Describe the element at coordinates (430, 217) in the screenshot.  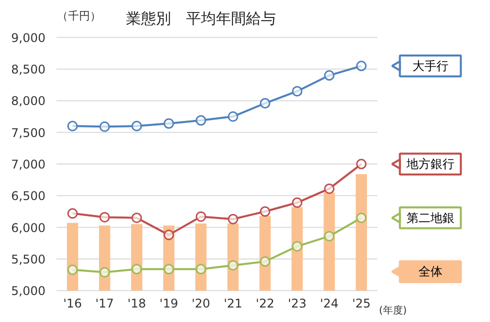
I see `legend-label: 第二地銀` at that location.